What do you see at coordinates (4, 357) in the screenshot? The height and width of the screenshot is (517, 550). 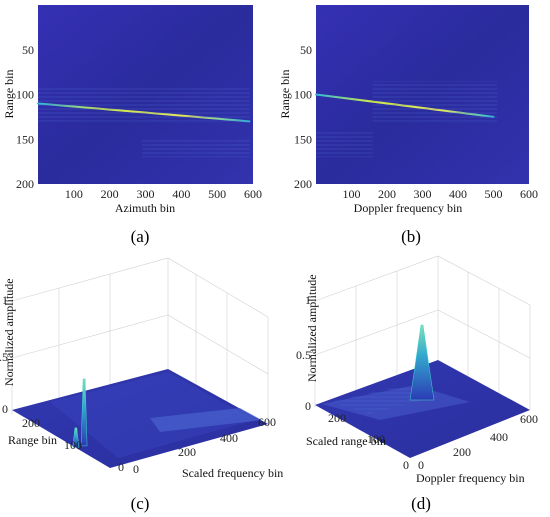 I see `surface-c-ztick: 0.5` at bounding box center [4, 357].